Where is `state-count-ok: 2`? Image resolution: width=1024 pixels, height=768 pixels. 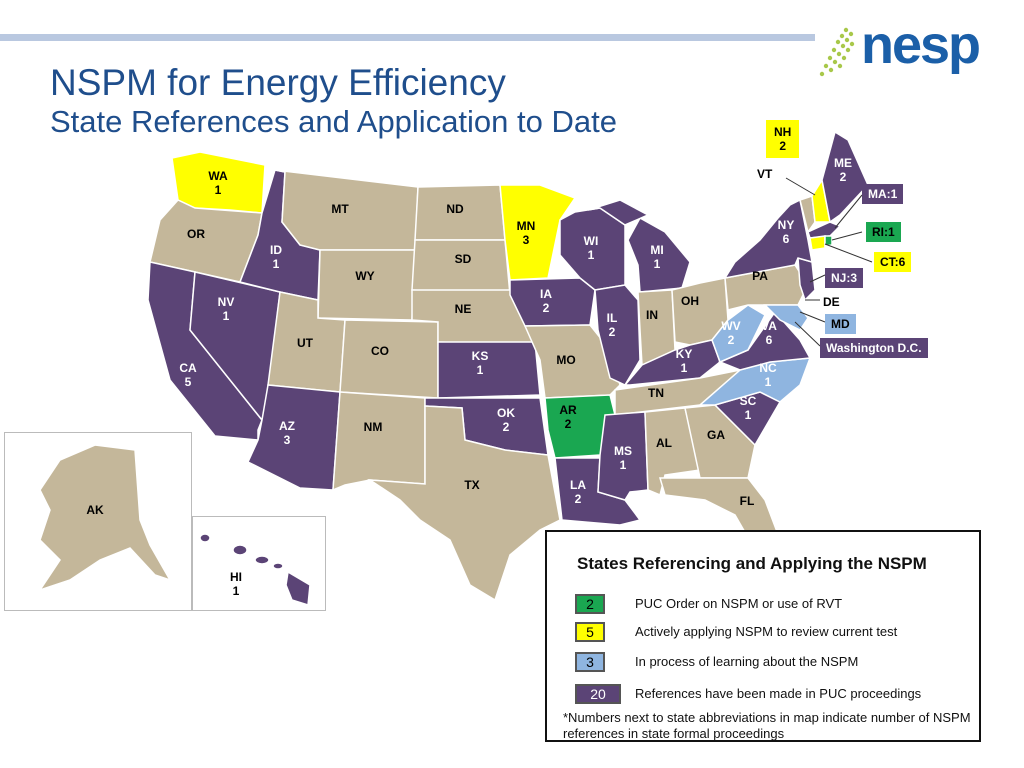
state-count-ok: 2 is located at coordinates (506, 427).